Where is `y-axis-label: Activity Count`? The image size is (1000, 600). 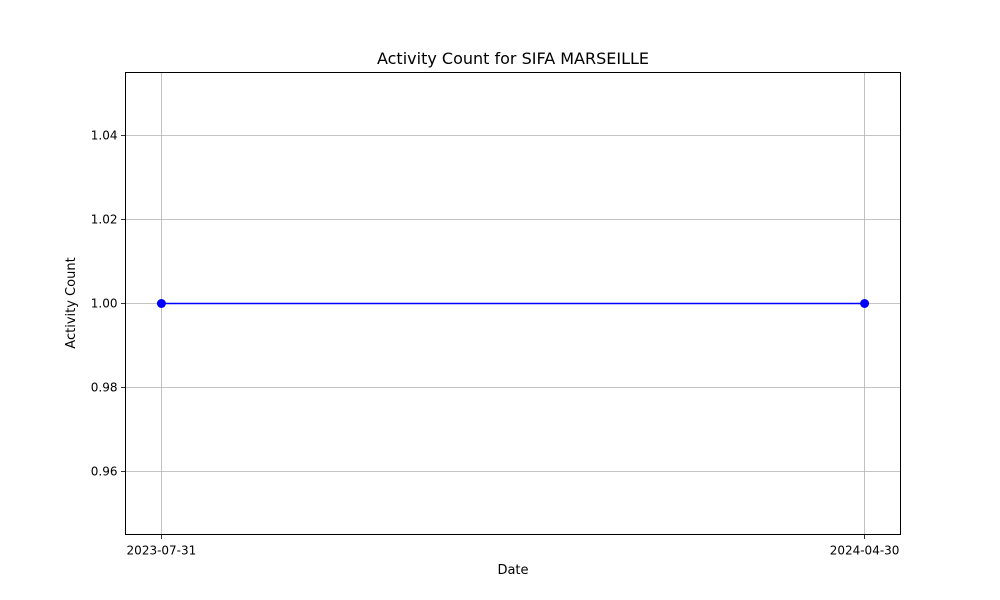 y-axis-label: Activity Count is located at coordinates (71, 302).